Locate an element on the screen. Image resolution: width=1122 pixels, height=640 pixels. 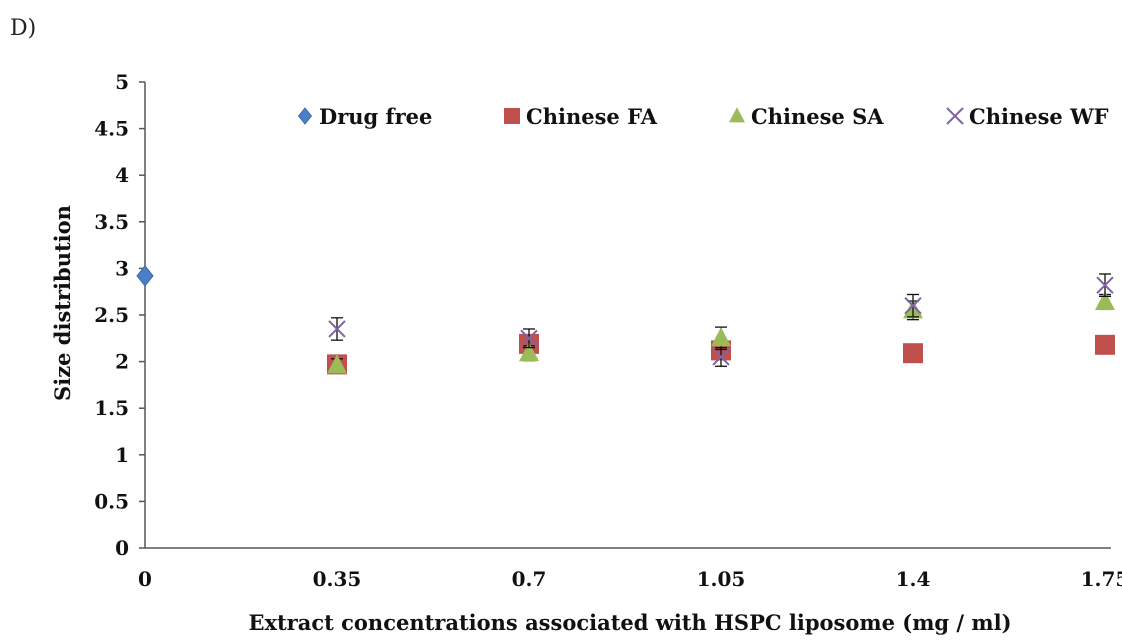
legend-item: Chinese SA is located at coordinates (806, 116).